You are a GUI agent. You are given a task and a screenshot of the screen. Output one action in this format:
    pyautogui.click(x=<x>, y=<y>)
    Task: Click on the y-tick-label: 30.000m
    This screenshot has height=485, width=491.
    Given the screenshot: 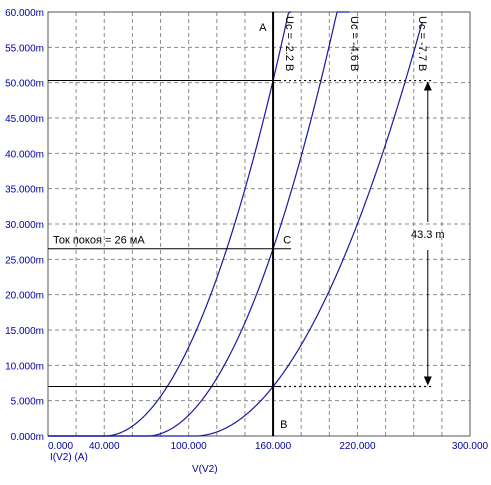 What is the action you would take?
    pyautogui.click(x=24, y=225)
    